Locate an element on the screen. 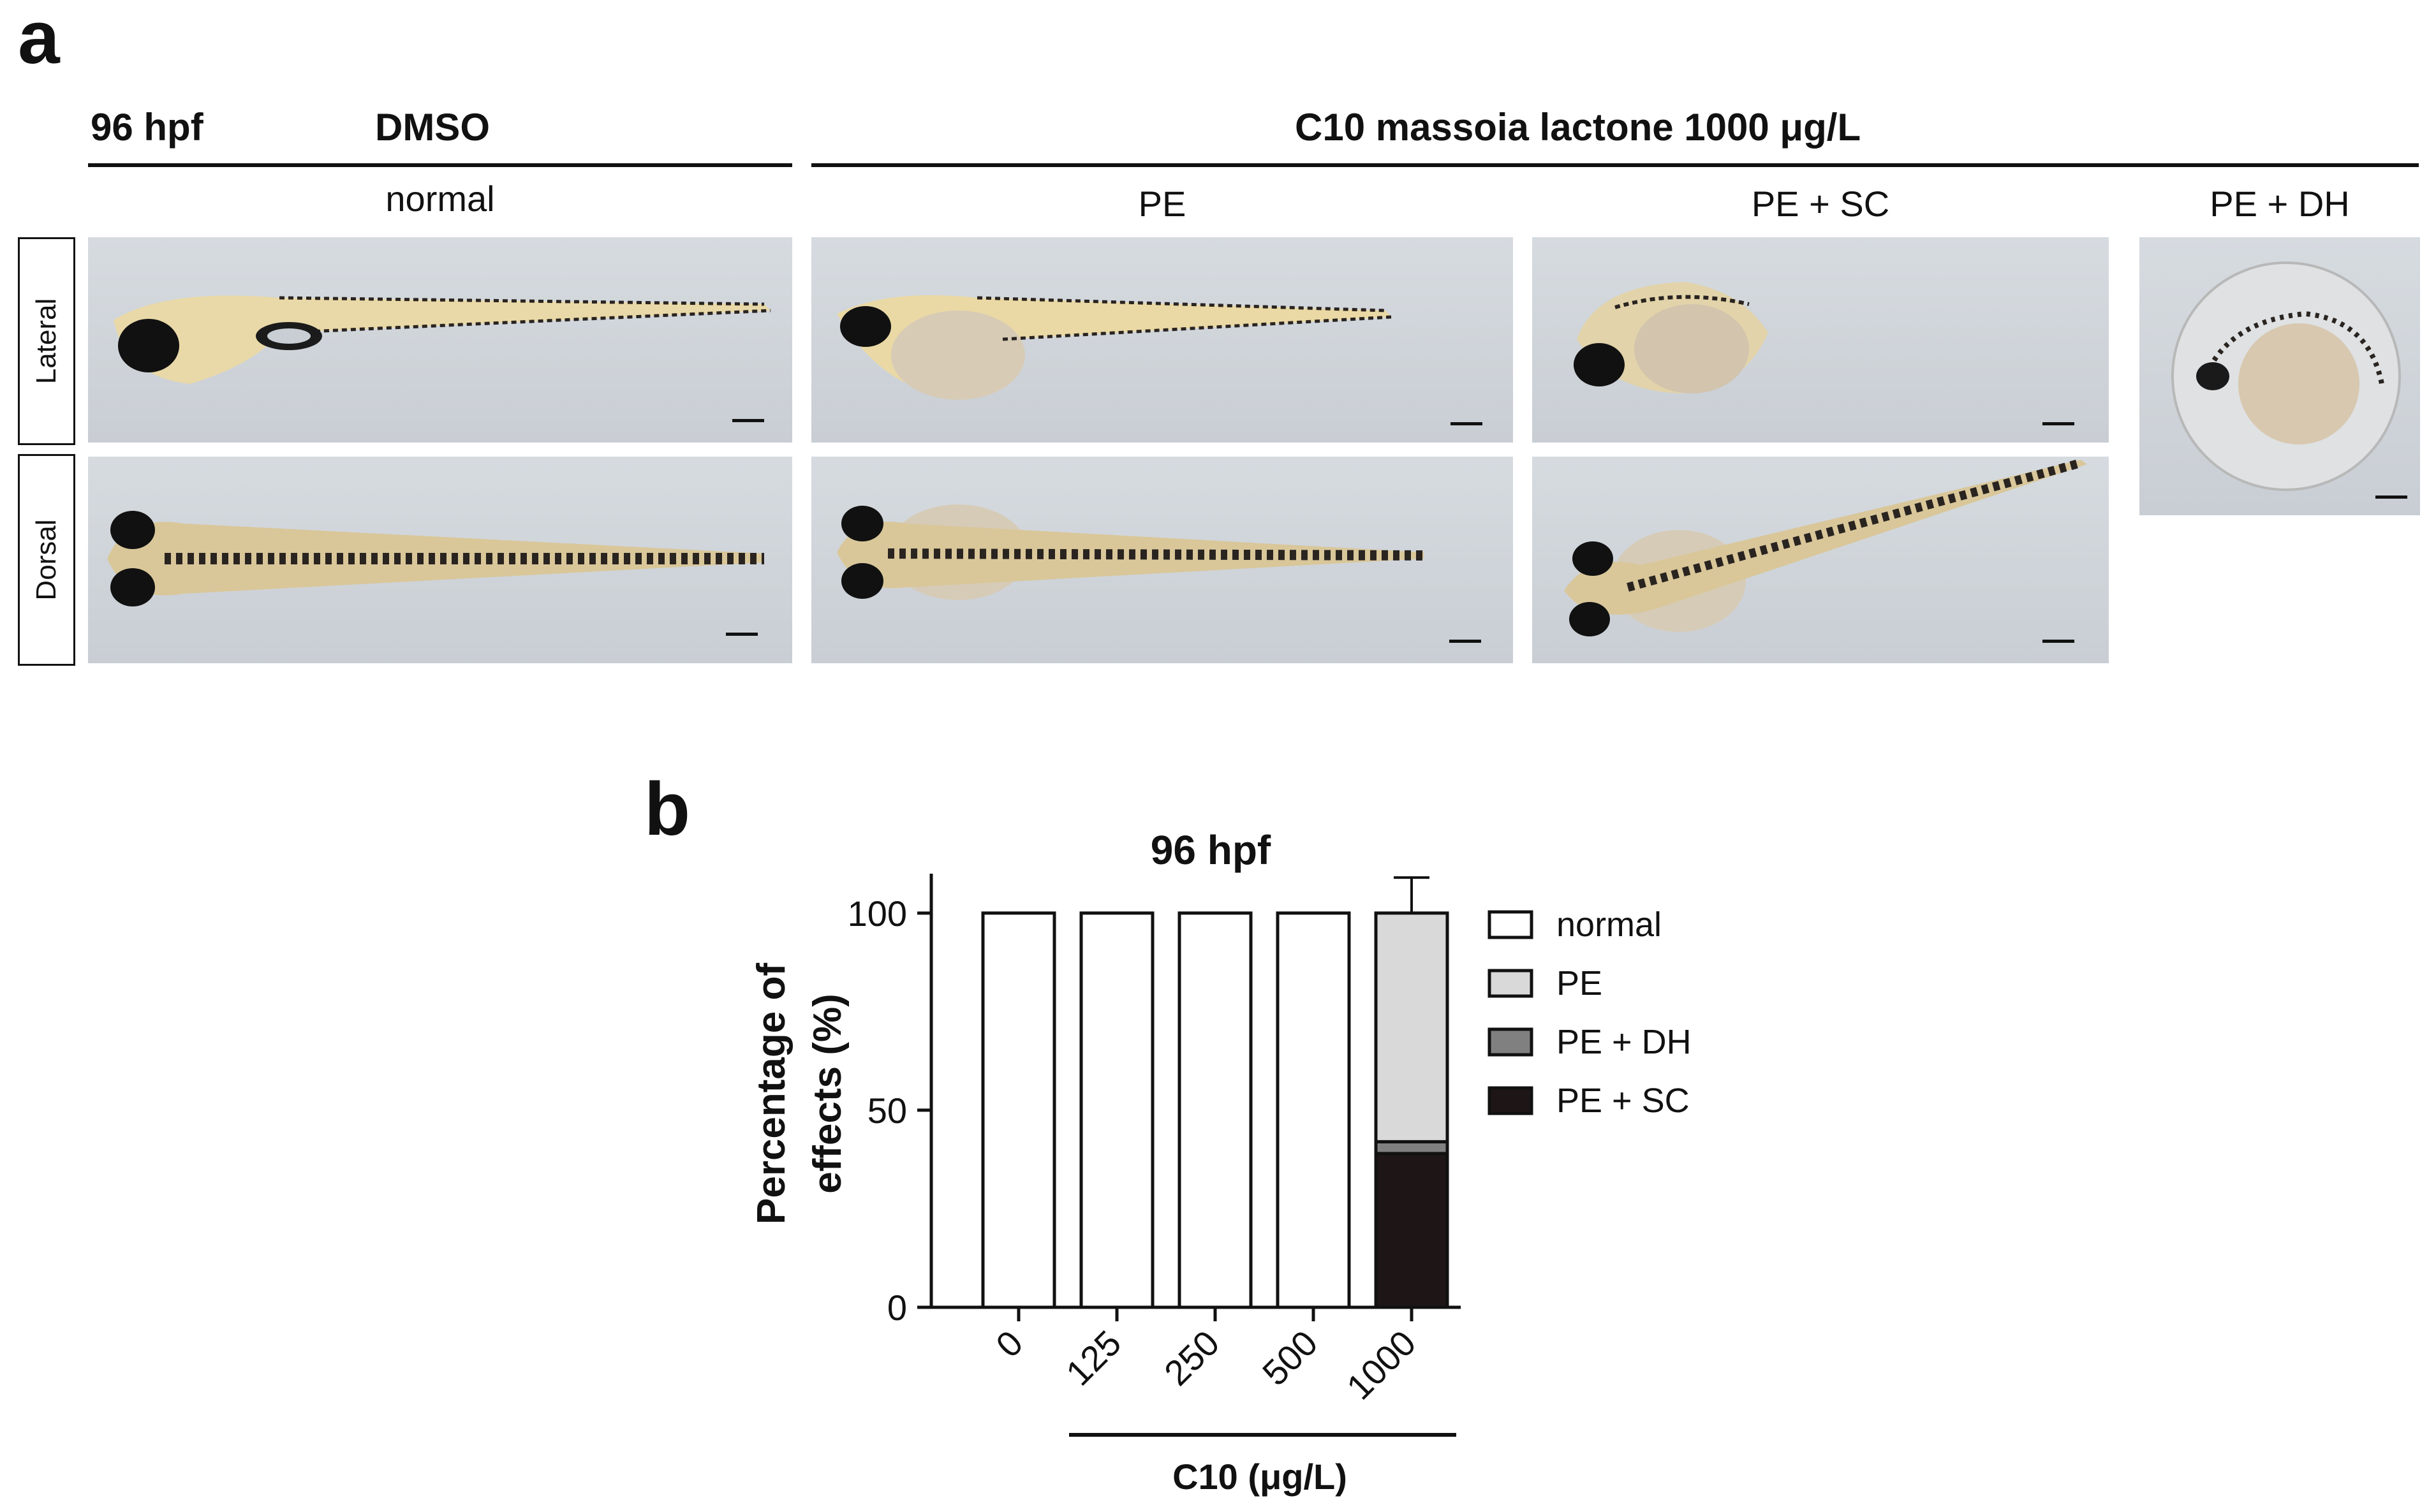 Image resolution: width=2436 pixels, height=1512 pixels. legend-label: PE + DH is located at coordinates (1624, 1042).